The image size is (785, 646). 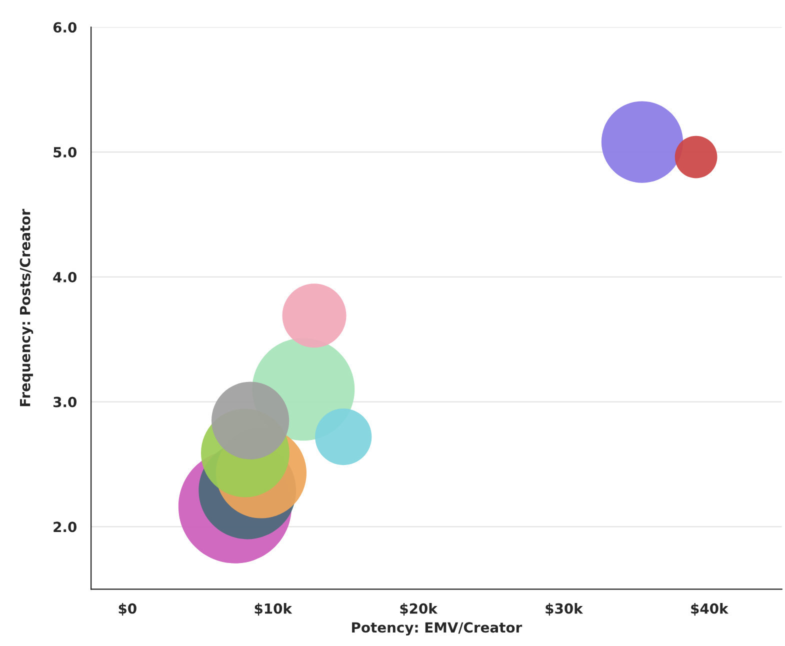 I want to click on y-tick-label: 6.0, so click(x=65, y=27).